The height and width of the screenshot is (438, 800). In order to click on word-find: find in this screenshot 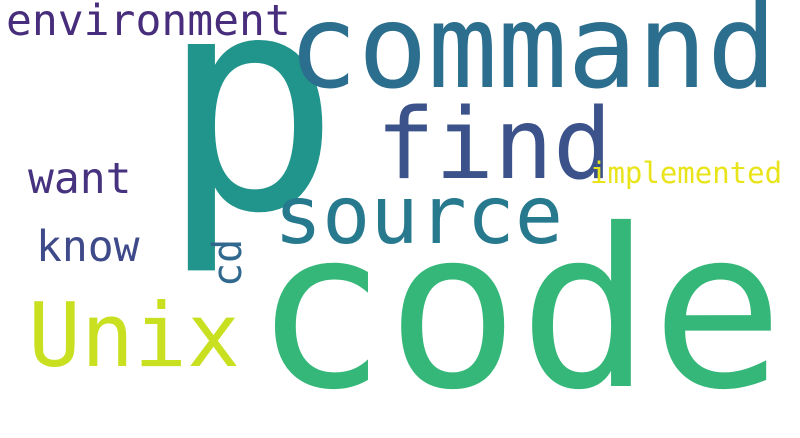, I will do `click(494, 145)`.